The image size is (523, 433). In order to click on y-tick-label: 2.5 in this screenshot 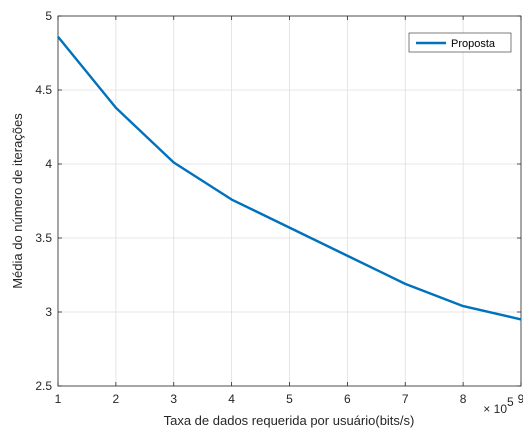, I will do `click(43, 386)`.